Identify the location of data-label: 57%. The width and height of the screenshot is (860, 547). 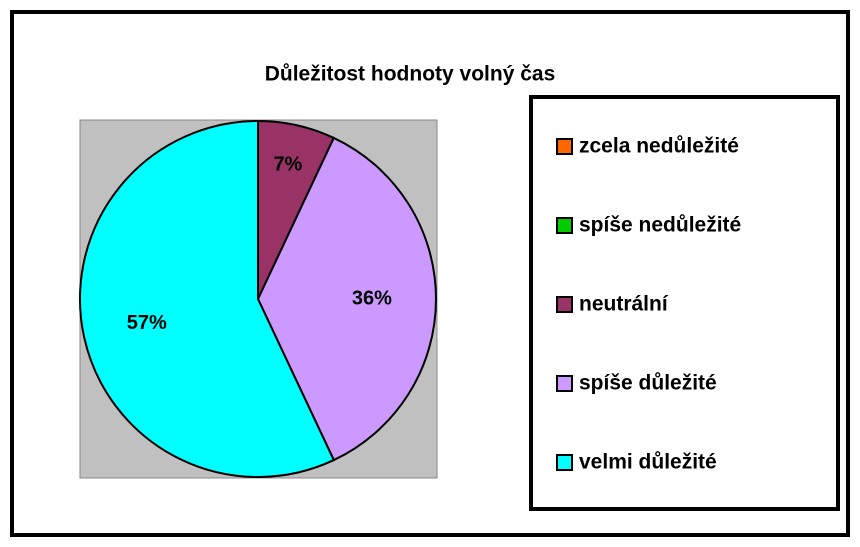
(147, 323).